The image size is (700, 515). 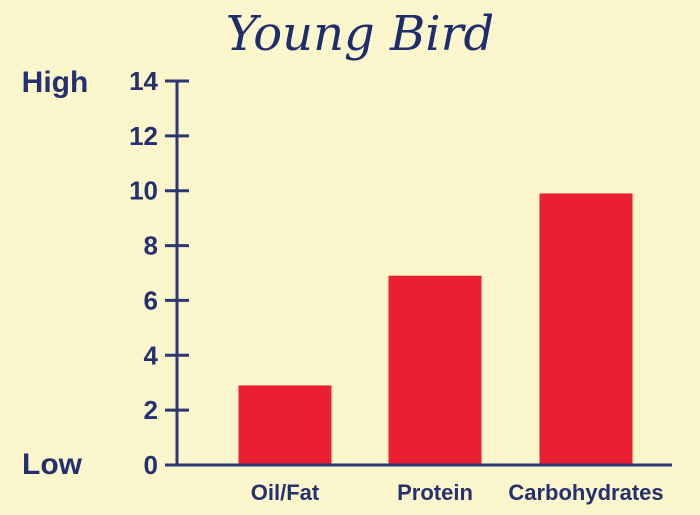 What do you see at coordinates (151, 246) in the screenshot?
I see `y-tick-label: 8` at bounding box center [151, 246].